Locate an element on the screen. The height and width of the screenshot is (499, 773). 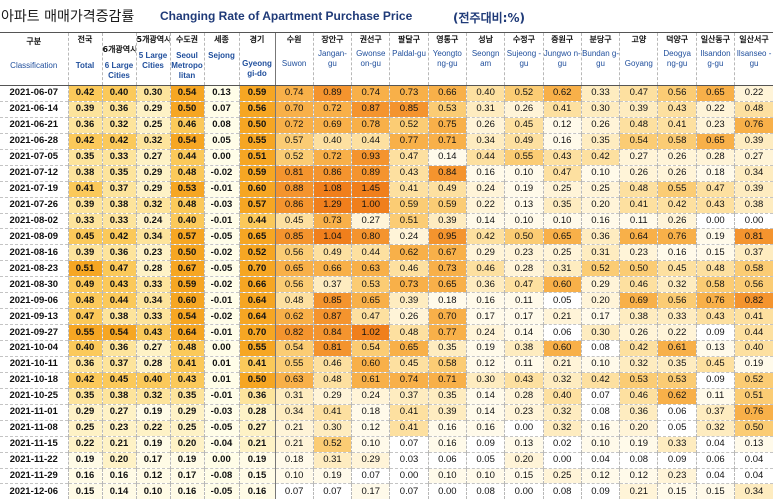
value-cell: 0.45 is located at coordinates (677, 269).